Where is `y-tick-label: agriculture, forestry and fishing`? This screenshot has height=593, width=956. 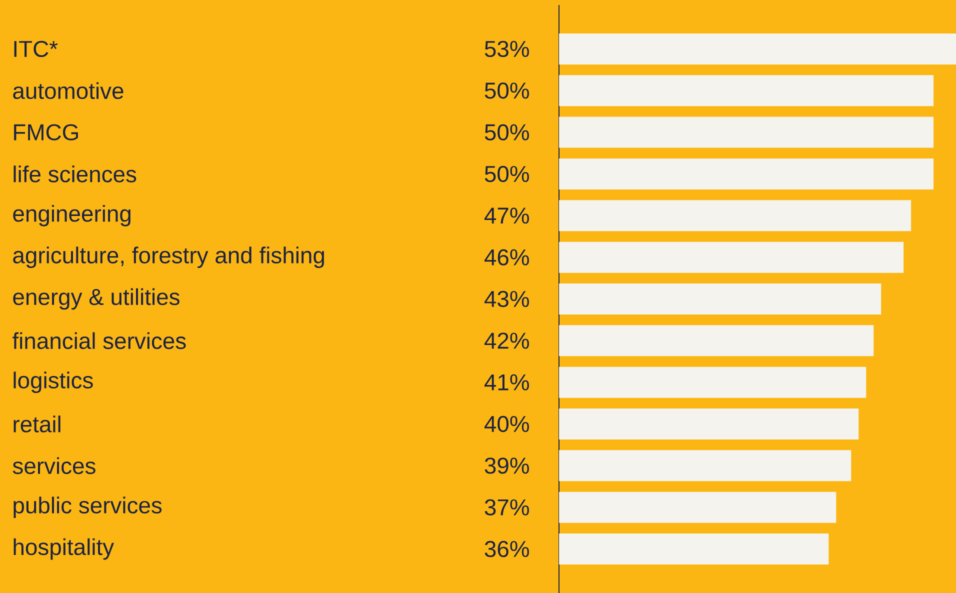 y-tick-label: agriculture, forestry and fishing is located at coordinates (168, 257).